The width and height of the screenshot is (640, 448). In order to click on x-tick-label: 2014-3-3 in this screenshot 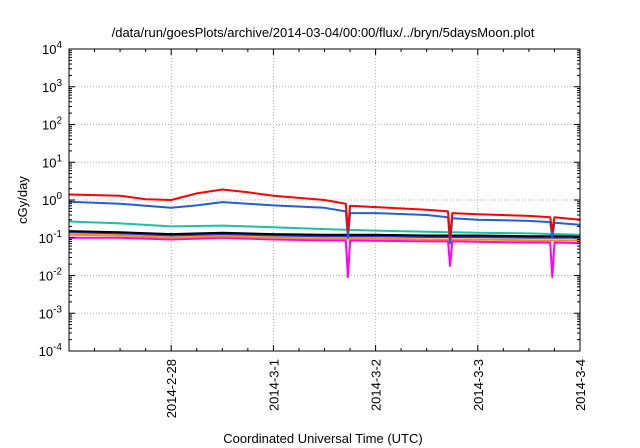, I will do `click(478, 385)`.